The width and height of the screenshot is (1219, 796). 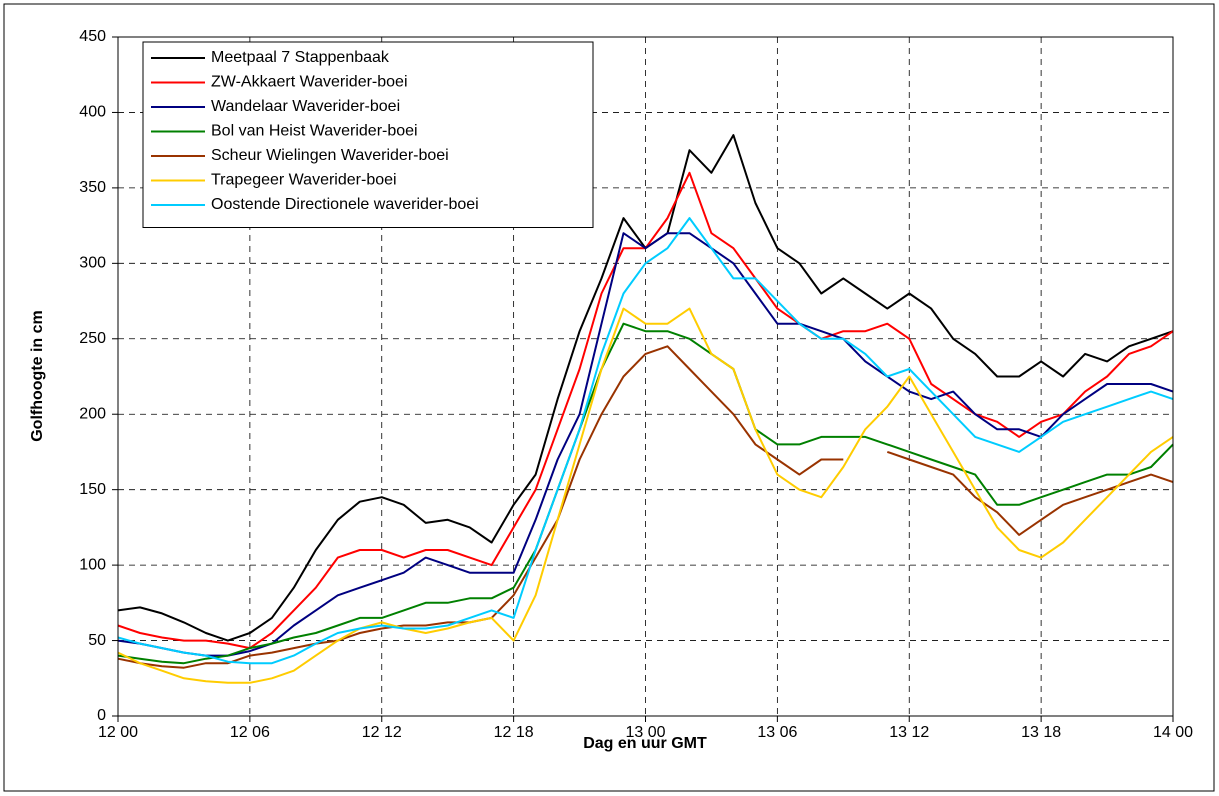 I want to click on y-tick-label: 150, so click(x=92, y=489).